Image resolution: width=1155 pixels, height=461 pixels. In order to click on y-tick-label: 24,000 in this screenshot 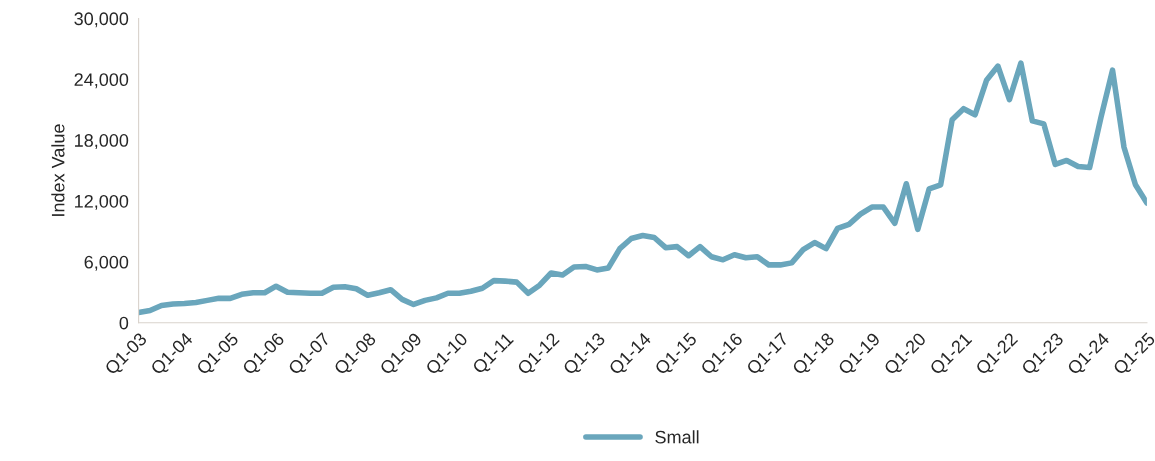, I will do `click(101, 81)`.